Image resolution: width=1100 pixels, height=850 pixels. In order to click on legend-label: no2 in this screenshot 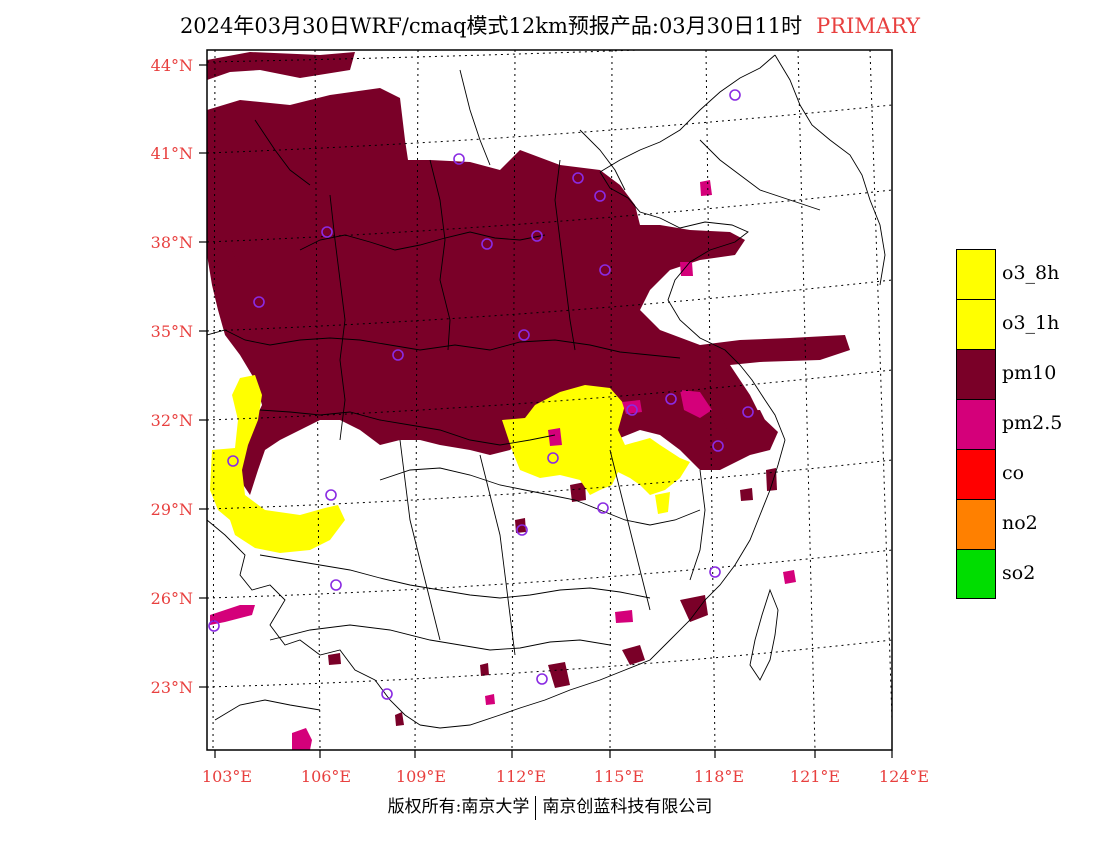, I will do `click(1020, 523)`.